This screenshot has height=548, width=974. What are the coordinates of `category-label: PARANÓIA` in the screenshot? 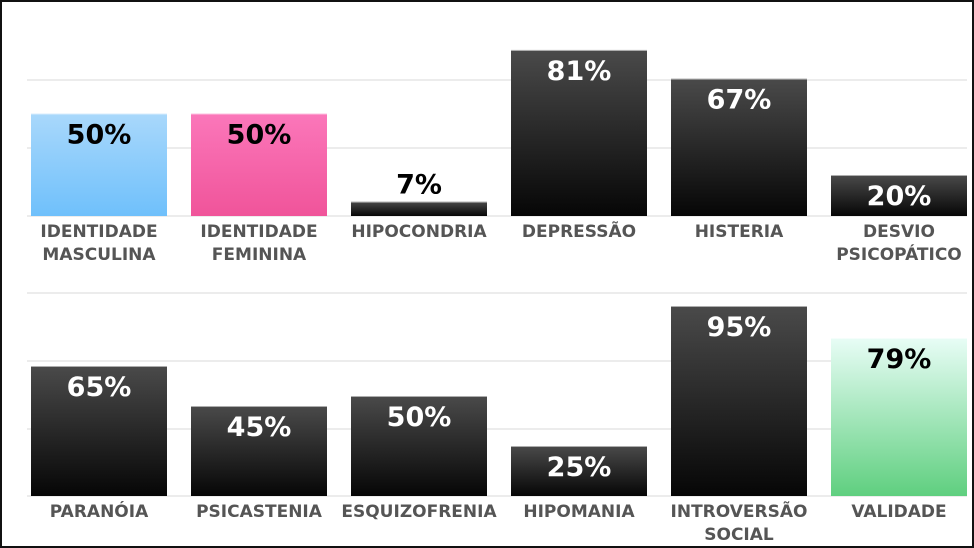 It's located at (99, 511).